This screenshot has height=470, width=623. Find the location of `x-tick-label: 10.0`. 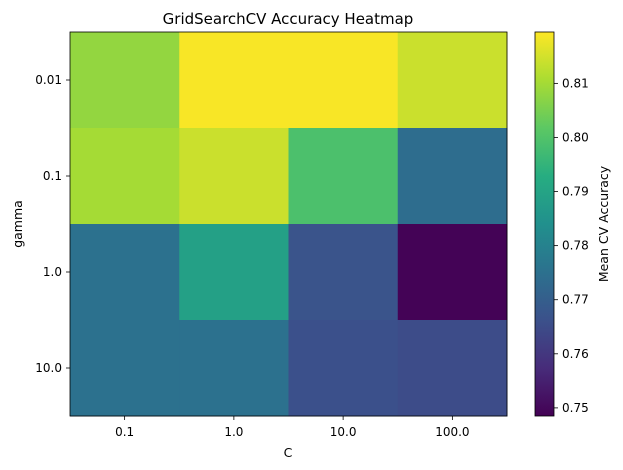

x-tick-label: 10.0 is located at coordinates (343, 432).